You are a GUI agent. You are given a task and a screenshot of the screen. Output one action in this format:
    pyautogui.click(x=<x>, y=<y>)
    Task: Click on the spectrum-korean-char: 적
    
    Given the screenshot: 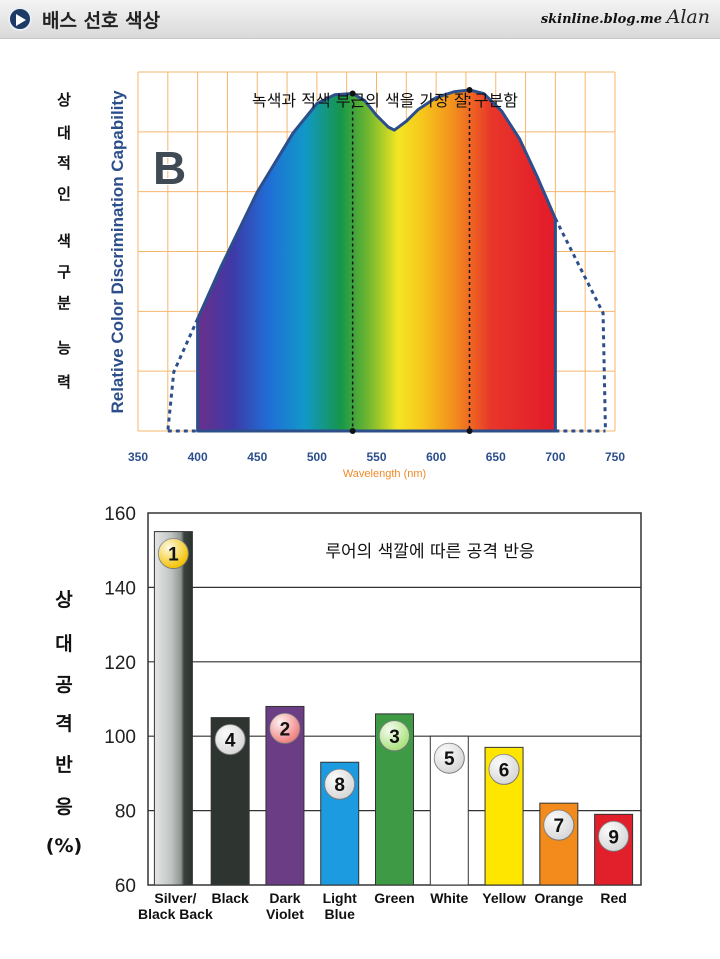 What is the action you would take?
    pyautogui.click(x=64, y=163)
    